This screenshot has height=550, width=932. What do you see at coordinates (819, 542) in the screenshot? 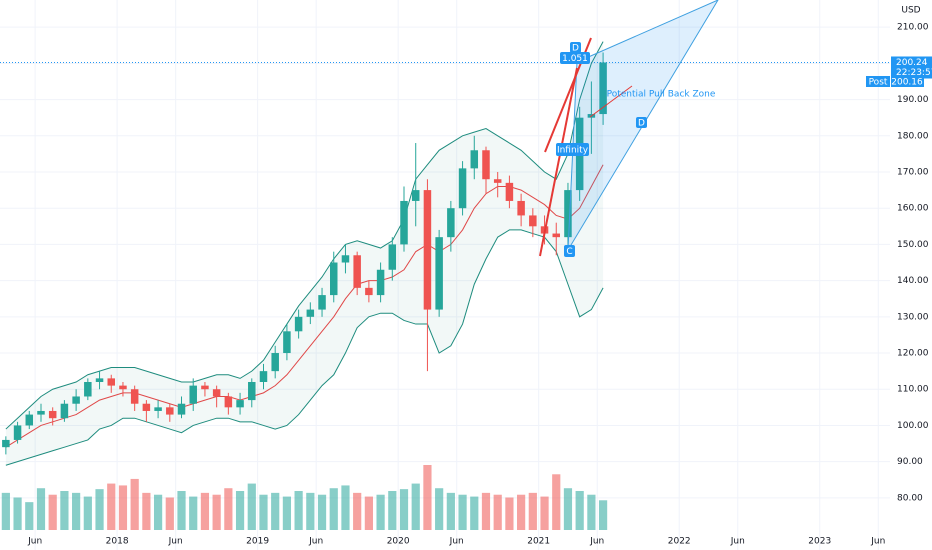
I see `x-tick-label: 2023` at bounding box center [819, 542].